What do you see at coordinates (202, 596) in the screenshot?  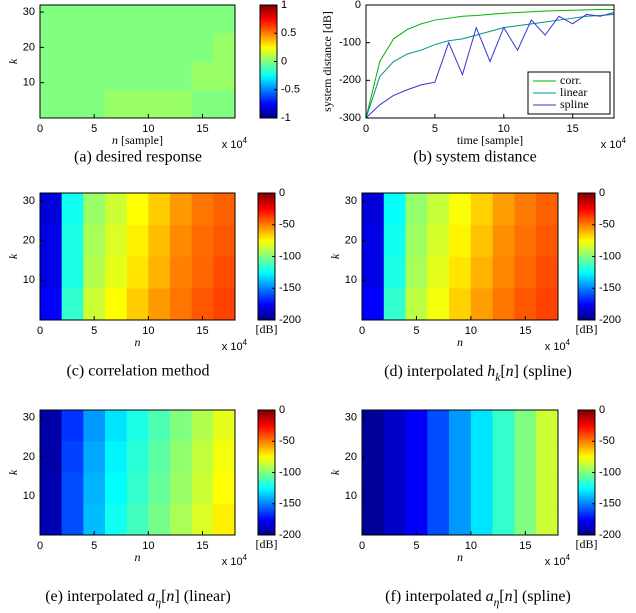 I see `text-part: ] (linear)` at bounding box center [202, 596].